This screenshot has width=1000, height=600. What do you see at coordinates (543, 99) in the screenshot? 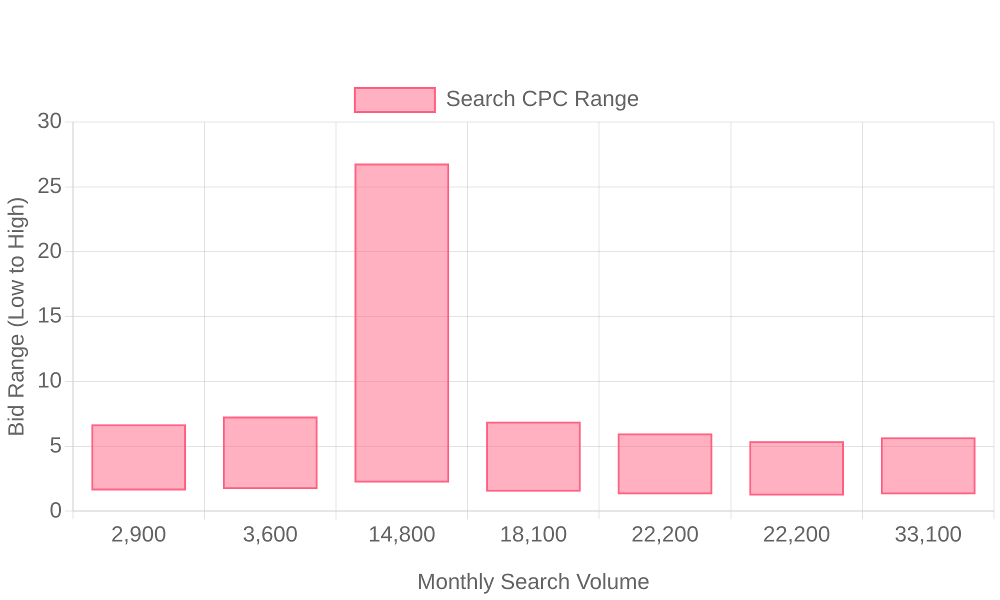
I see `legend-label: Search CPC Range` at bounding box center [543, 99].